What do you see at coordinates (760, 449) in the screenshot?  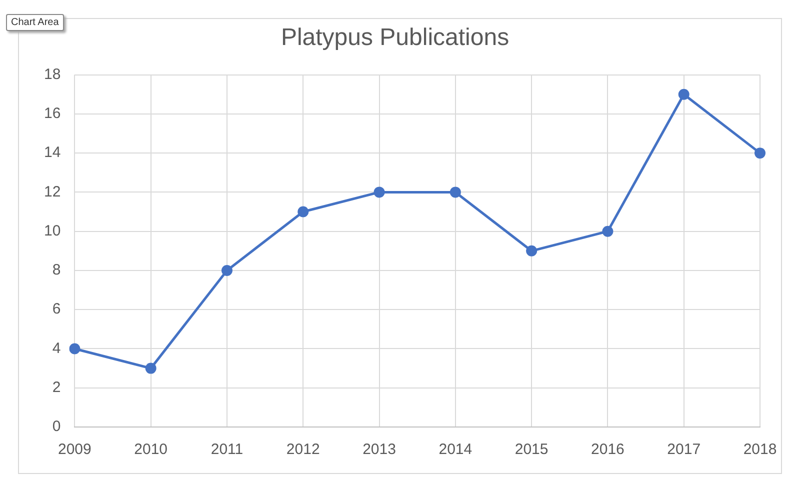 I see `x-tick-label: 2018` at bounding box center [760, 449].